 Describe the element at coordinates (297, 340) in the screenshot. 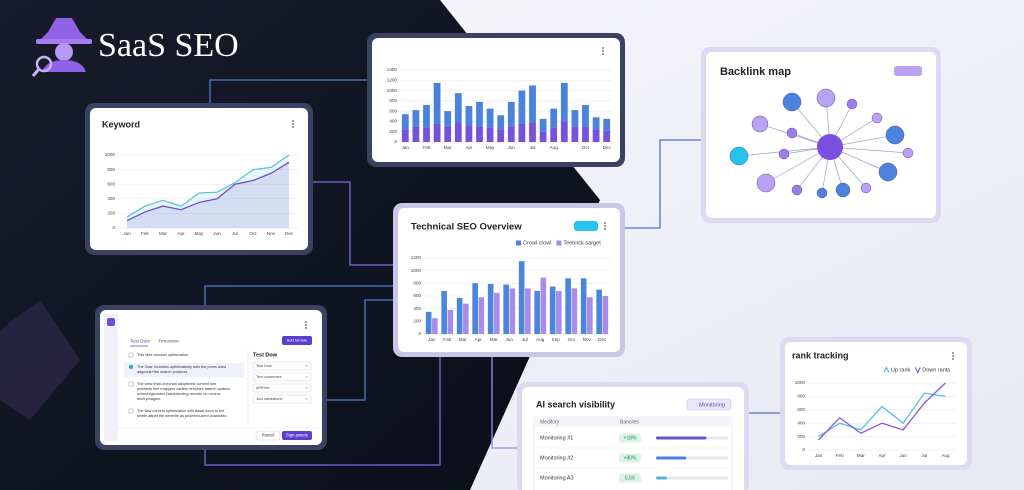

I see `primary-button` at that location.